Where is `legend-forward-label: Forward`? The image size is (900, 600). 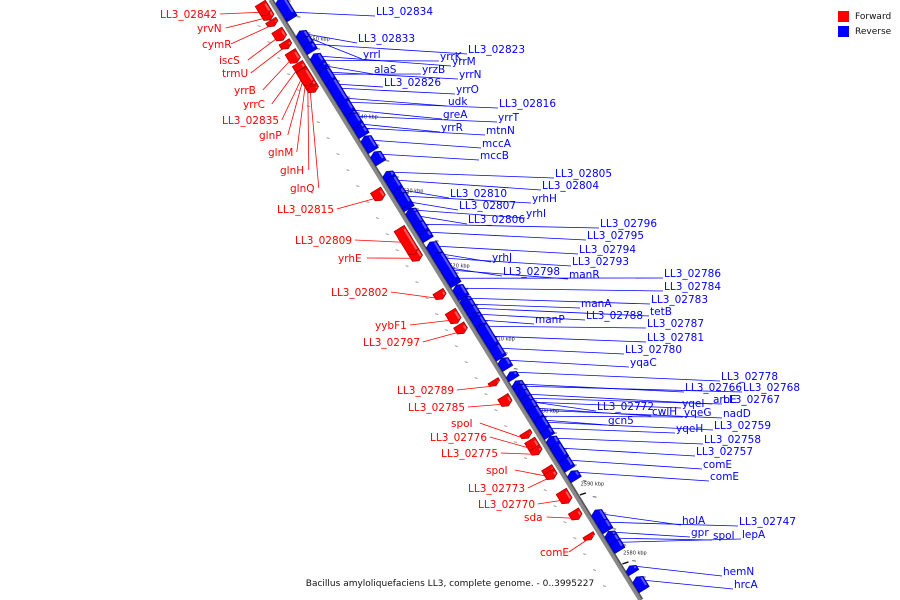
legend-forward-label: Forward is located at coordinates (873, 16).